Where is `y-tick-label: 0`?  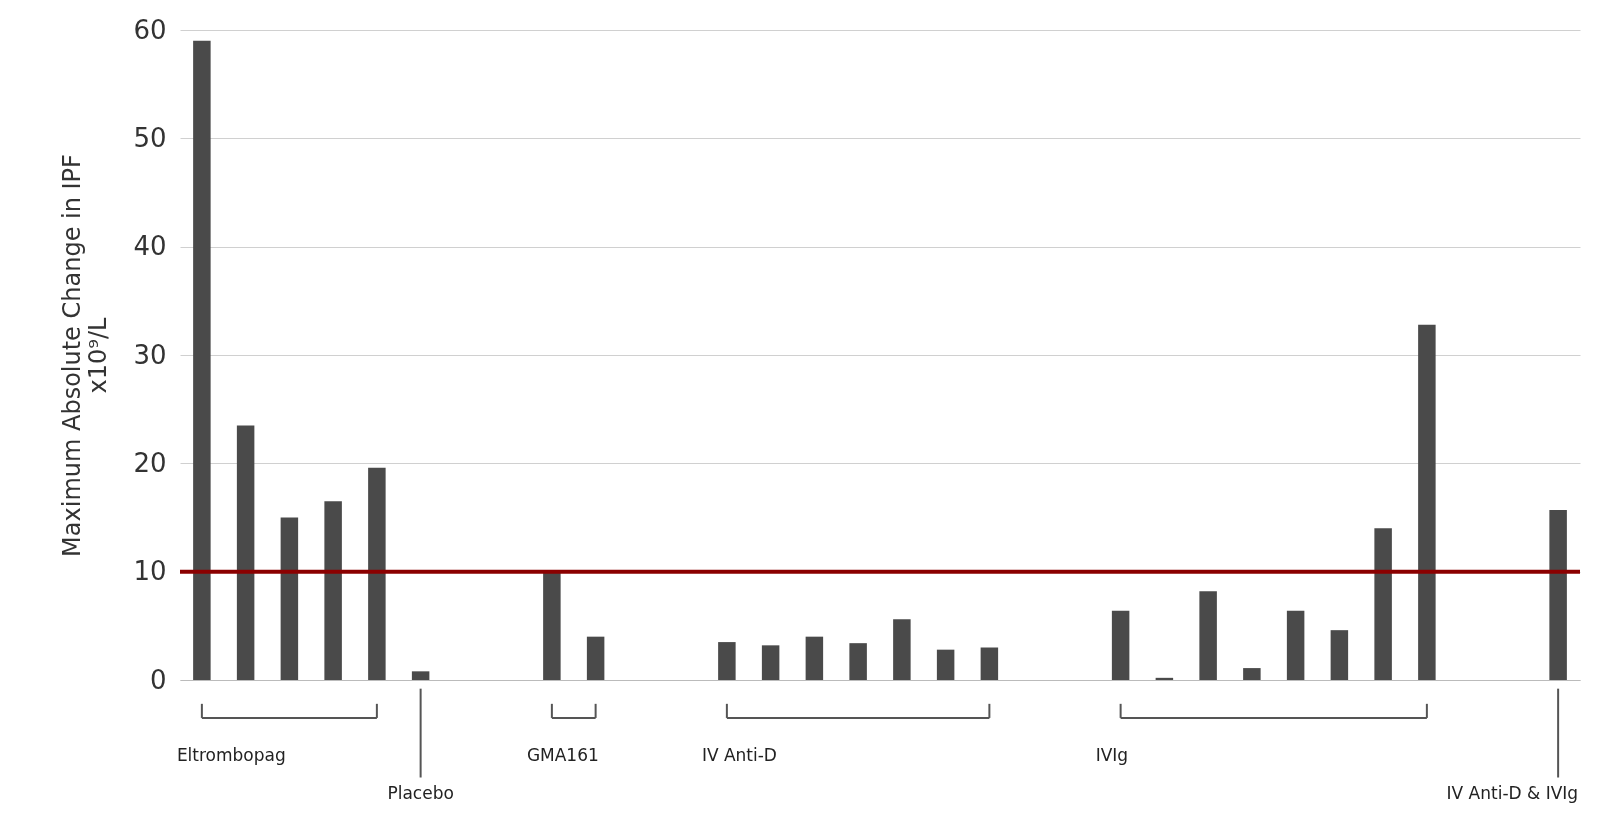
y-tick-label: 0 is located at coordinates (158, 679).